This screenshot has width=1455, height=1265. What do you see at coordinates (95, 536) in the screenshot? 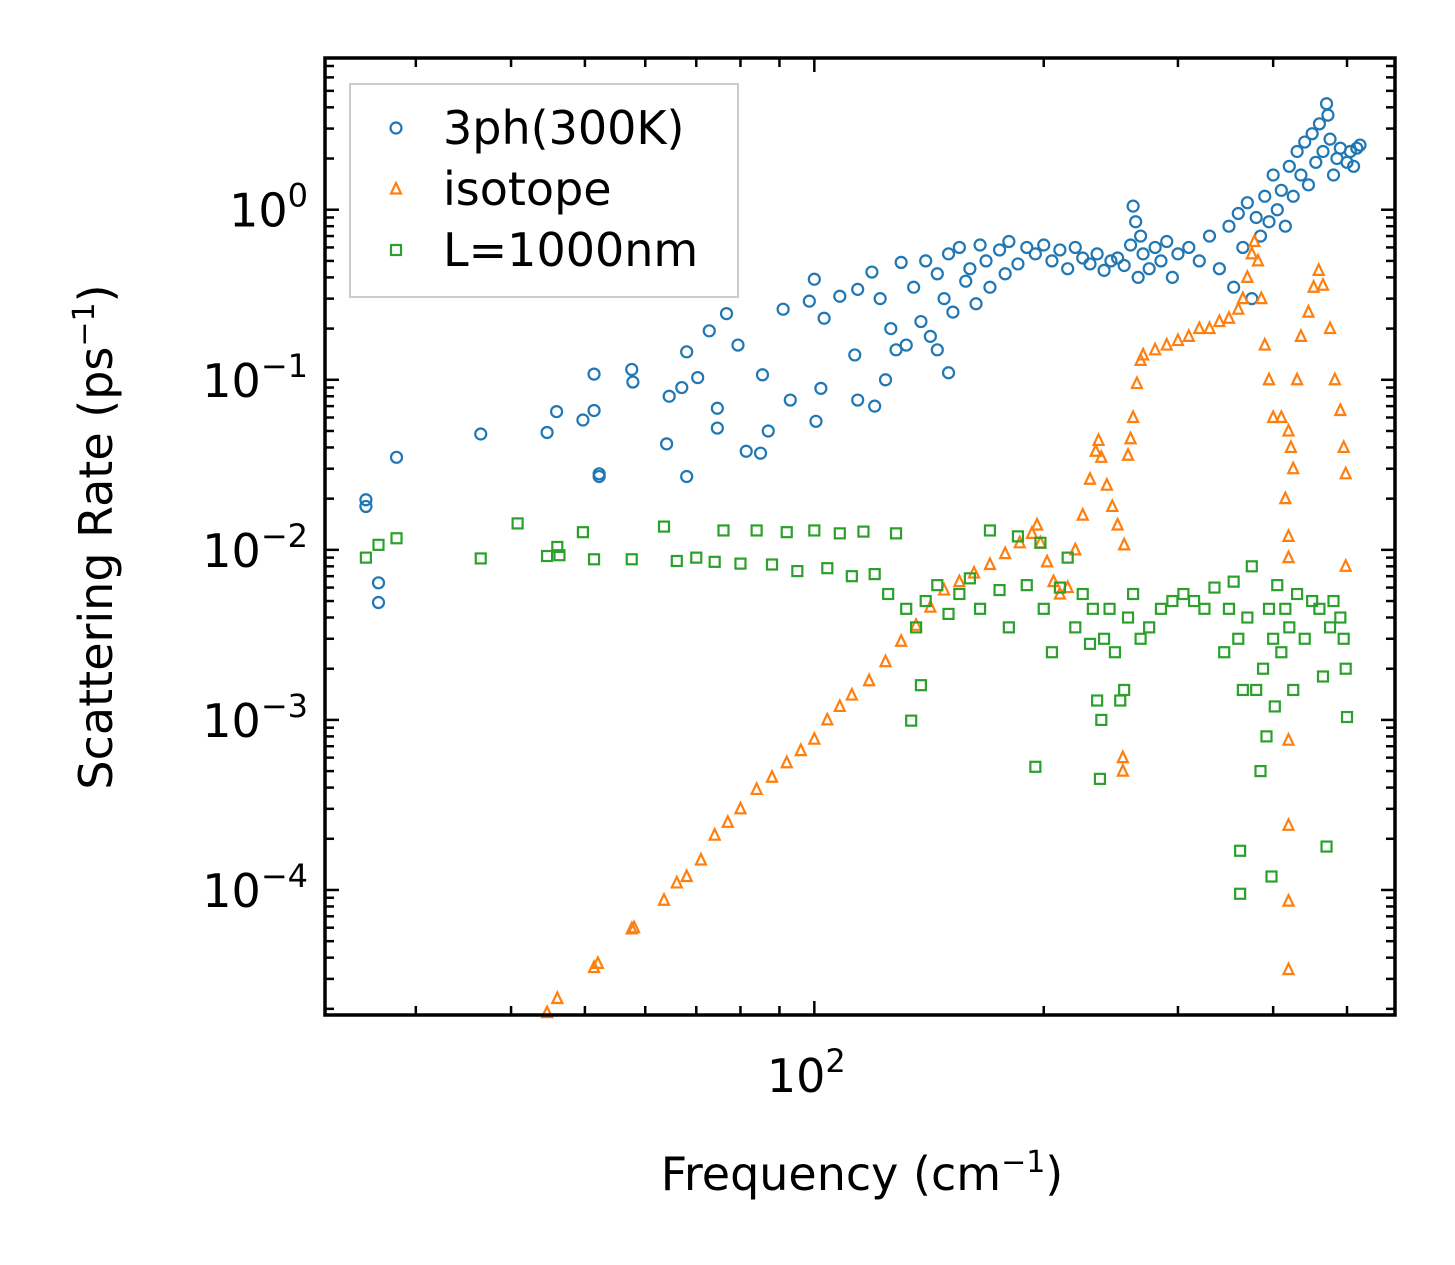
I see `y-axis-label: Scattering Rate (ps−1)` at bounding box center [95, 536].